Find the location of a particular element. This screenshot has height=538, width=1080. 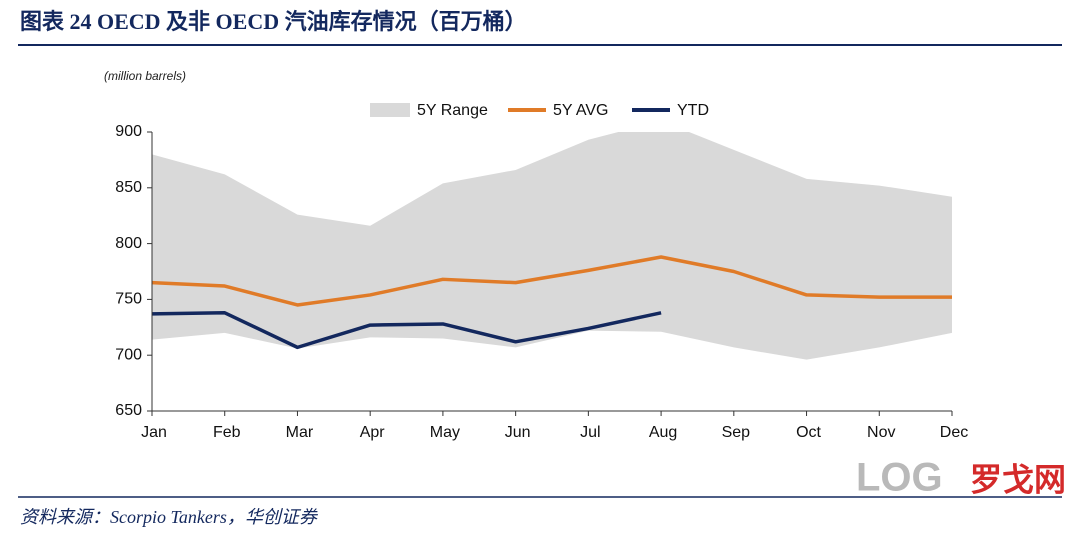

y-tick-label: 900 is located at coordinates (128, 131).